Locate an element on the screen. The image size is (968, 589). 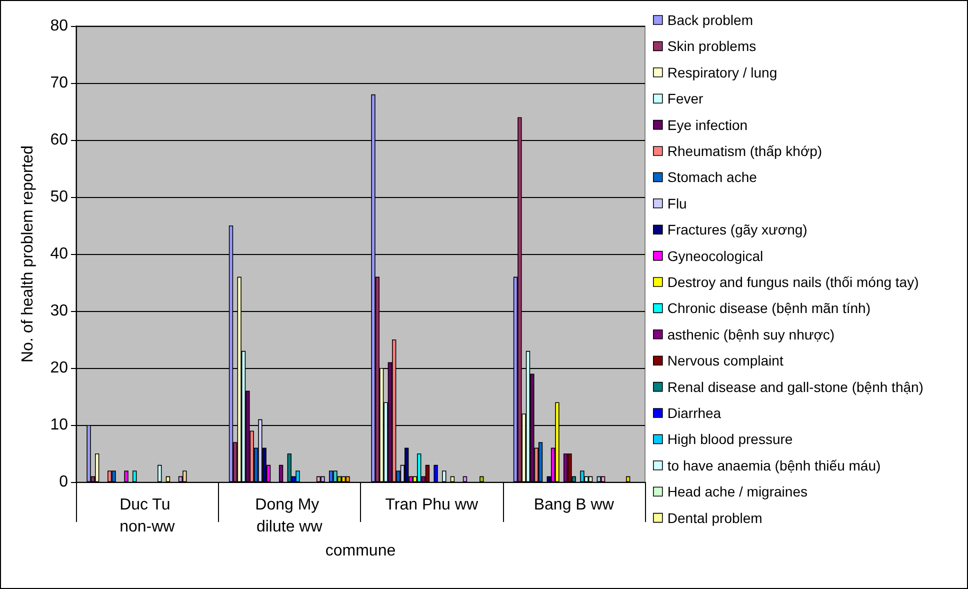
y-axis-title: No. of health problem reported is located at coordinates (28, 254).